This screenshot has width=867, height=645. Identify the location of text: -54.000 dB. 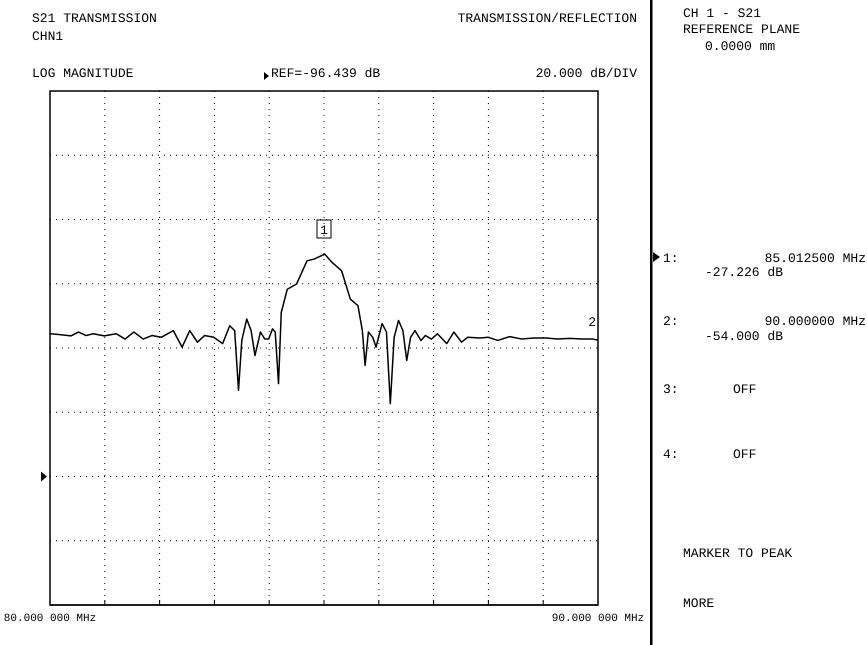
(744, 336).